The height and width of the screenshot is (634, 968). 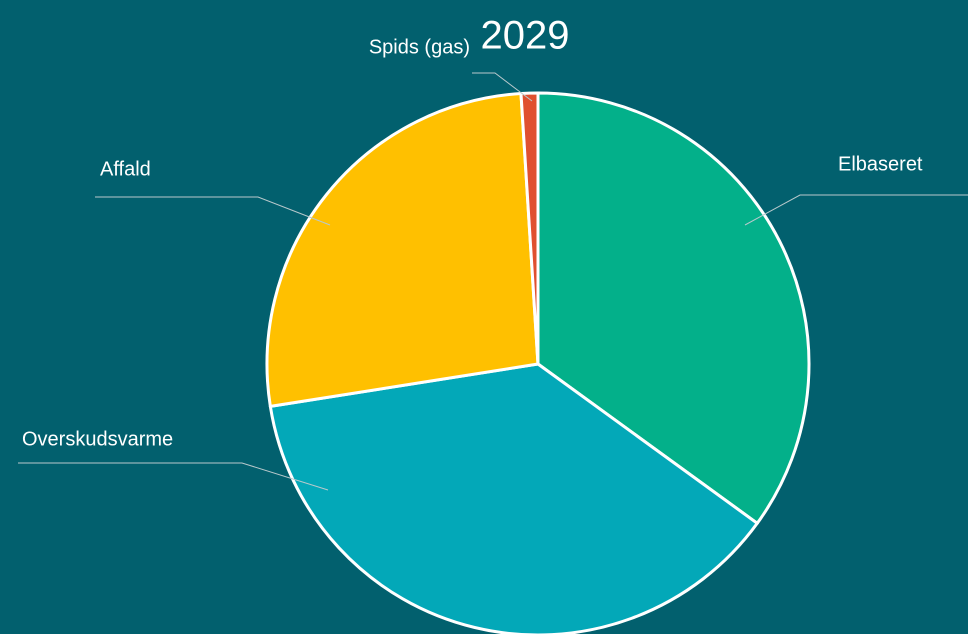 I want to click on slice-label: Elbaseret, so click(x=880, y=164).